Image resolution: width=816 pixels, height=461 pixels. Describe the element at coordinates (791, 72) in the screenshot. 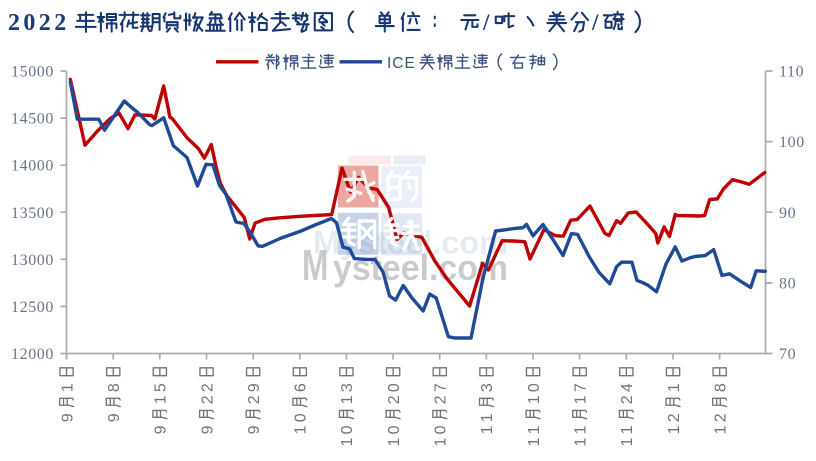

I see `svg-text: 110` at that location.